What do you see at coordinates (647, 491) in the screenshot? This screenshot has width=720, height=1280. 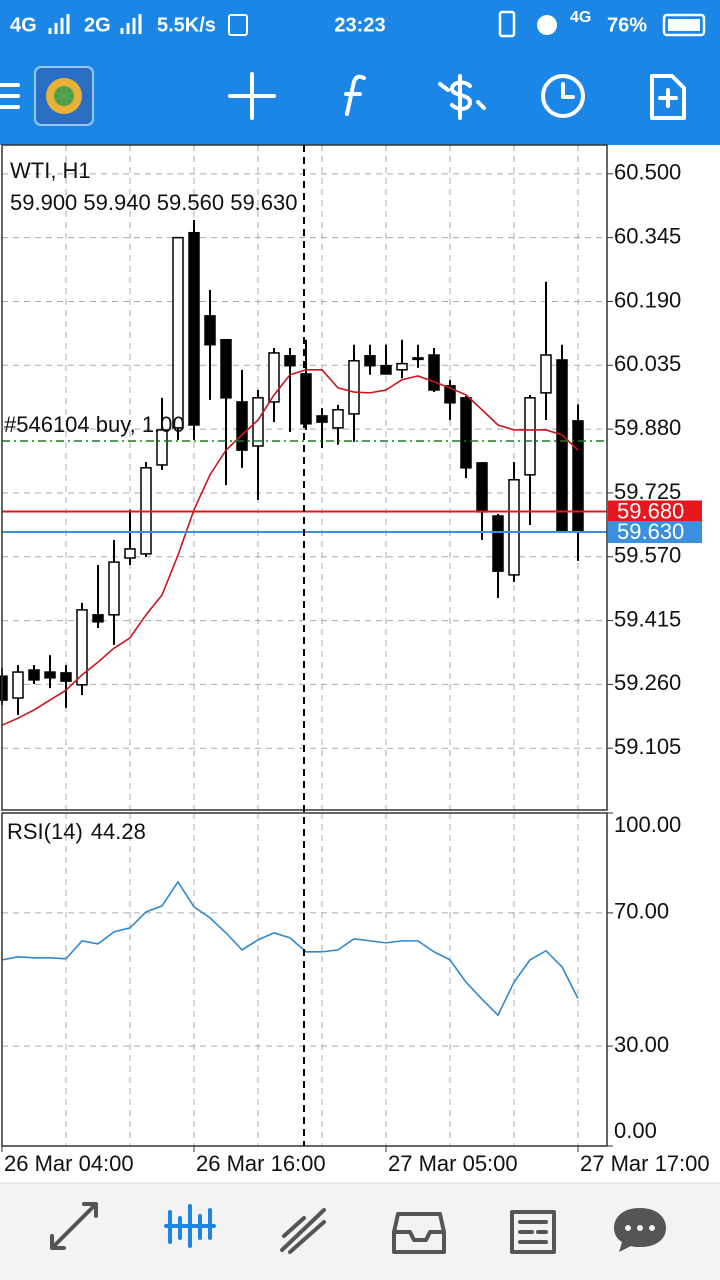 I see `y-tick-label: 59.725` at bounding box center [647, 491].